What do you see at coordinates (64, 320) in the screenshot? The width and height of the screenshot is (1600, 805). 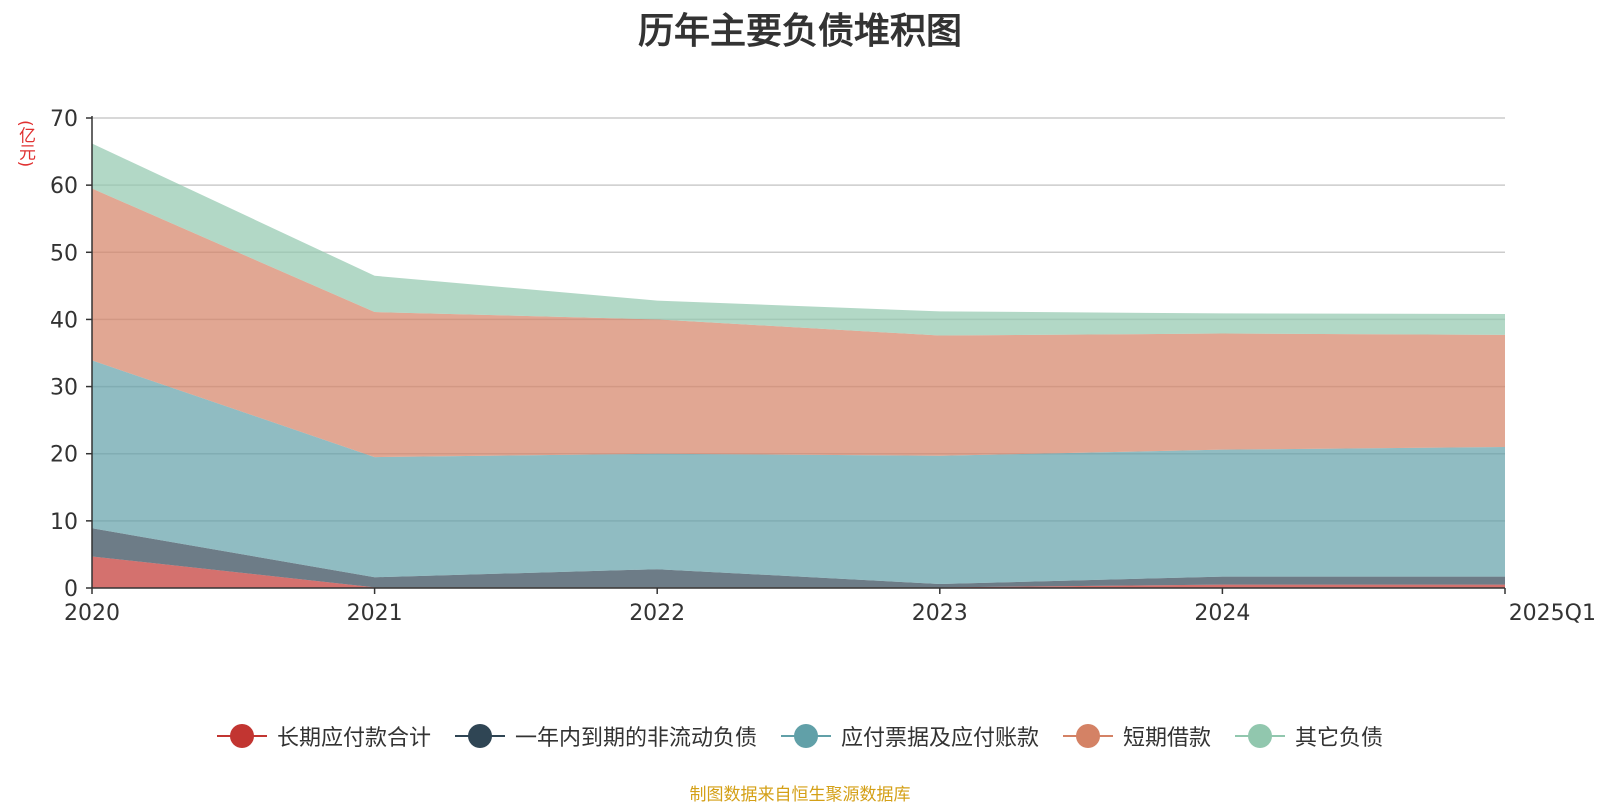 I see `y-tick-label: 40` at bounding box center [64, 320].